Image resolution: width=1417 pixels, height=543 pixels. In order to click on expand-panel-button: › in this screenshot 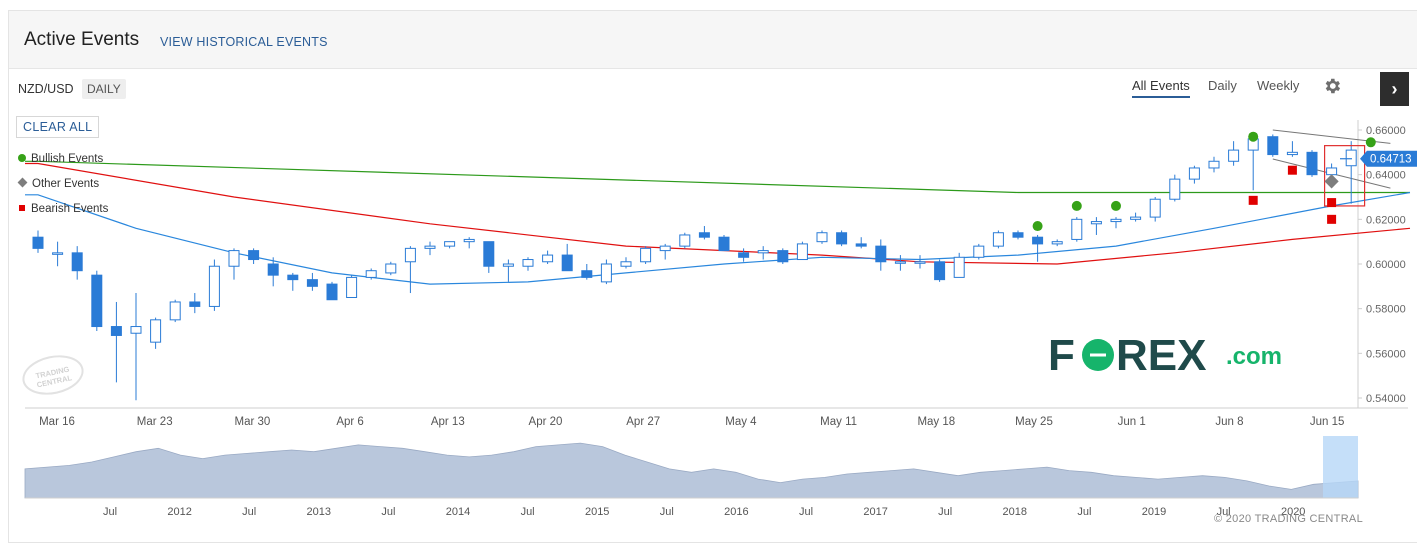, I will do `click(1394, 89)`.